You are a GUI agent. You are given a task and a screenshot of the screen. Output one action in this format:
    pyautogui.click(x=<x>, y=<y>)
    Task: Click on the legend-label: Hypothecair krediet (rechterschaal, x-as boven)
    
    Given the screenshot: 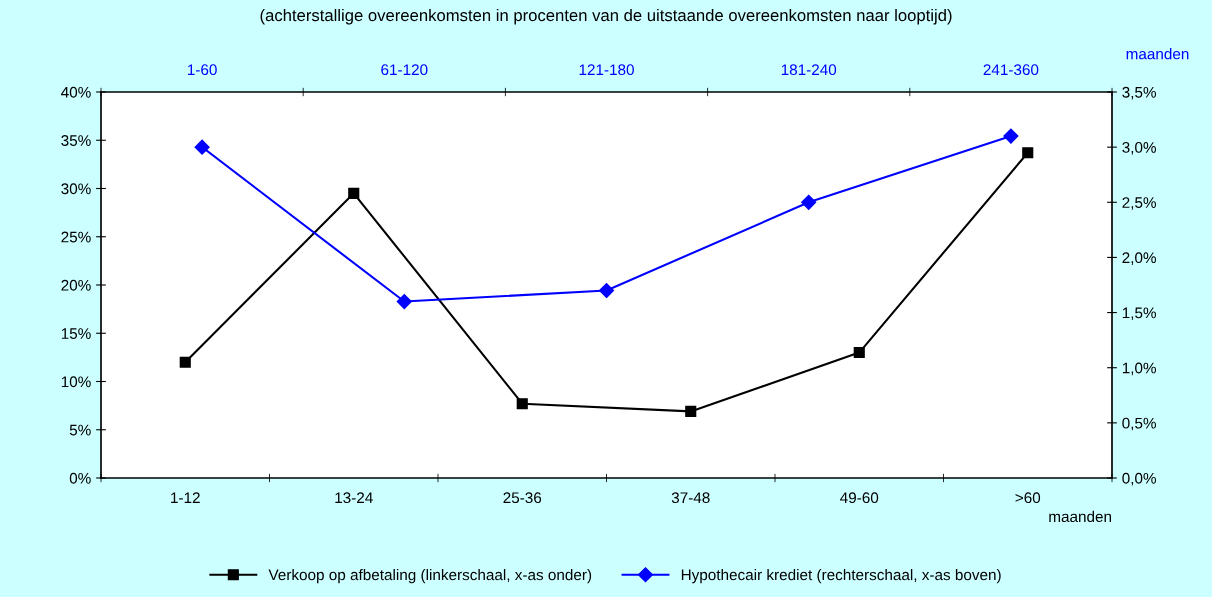 What is the action you would take?
    pyautogui.click(x=841, y=576)
    